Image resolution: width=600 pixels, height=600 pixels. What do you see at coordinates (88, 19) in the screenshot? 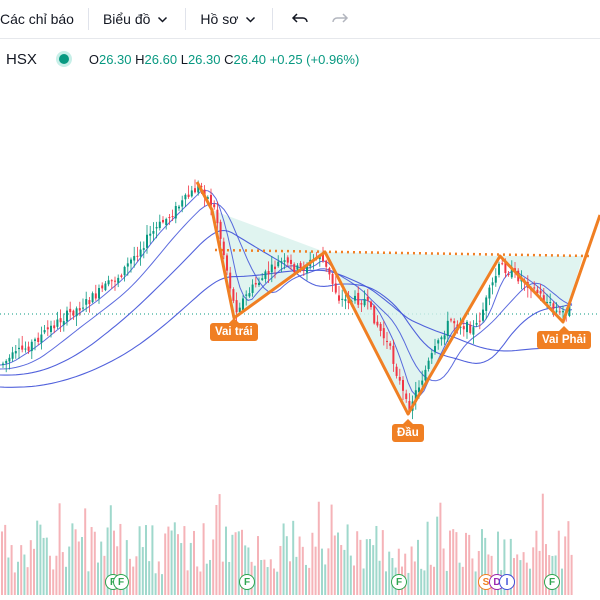
I see `toolbar-divider` at bounding box center [88, 19].